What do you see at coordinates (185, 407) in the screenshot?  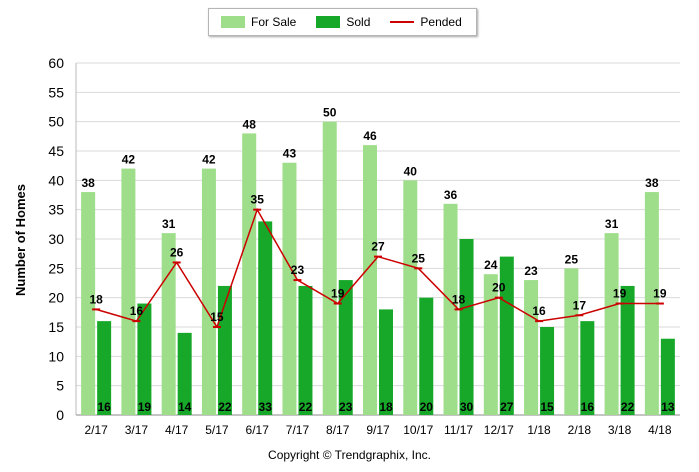 I see `data-label-sold: 14` at bounding box center [185, 407].